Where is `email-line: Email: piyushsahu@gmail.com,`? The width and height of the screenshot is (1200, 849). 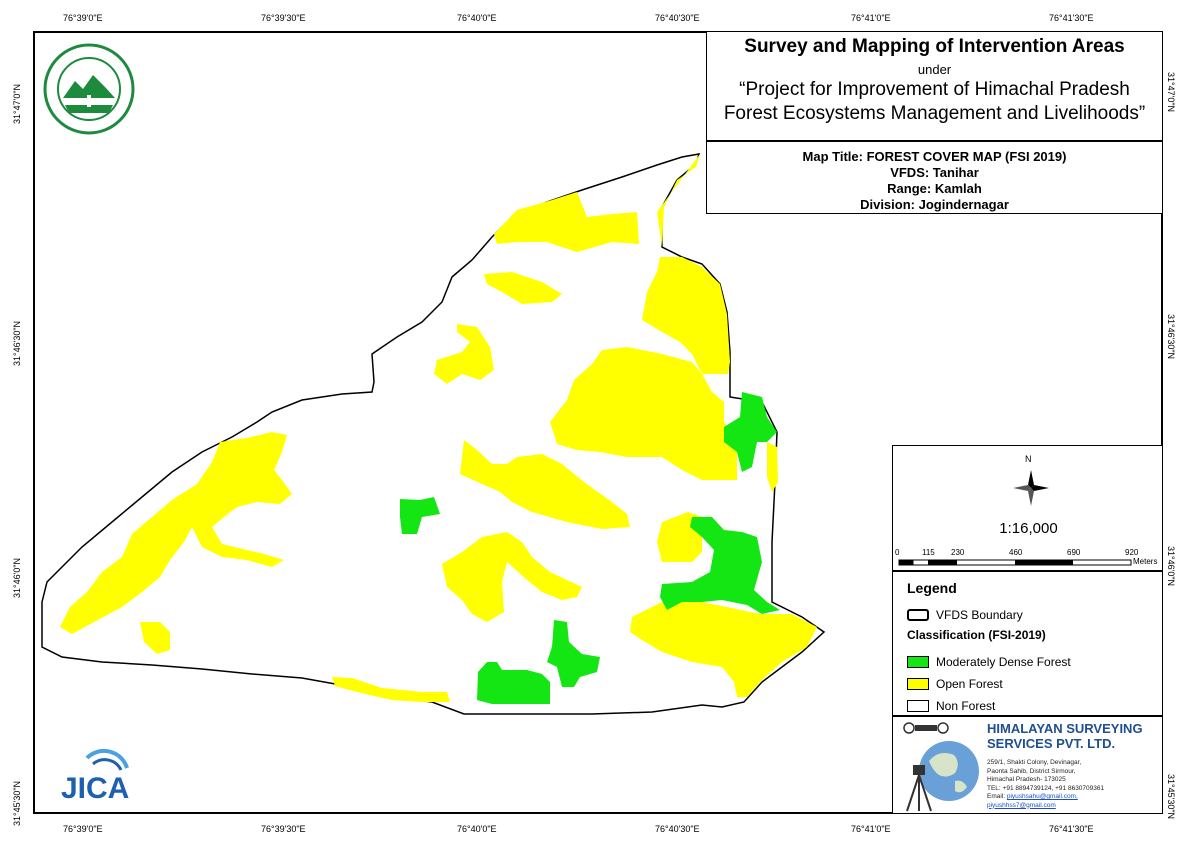
email-line: Email: piyushsahu@gmail.com, is located at coordinates (1045, 797).